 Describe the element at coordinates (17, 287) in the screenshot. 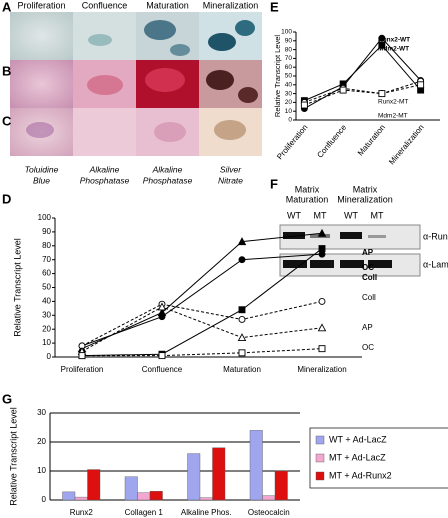

I see `y-axis-label: Relative Transcript Level` at that location.